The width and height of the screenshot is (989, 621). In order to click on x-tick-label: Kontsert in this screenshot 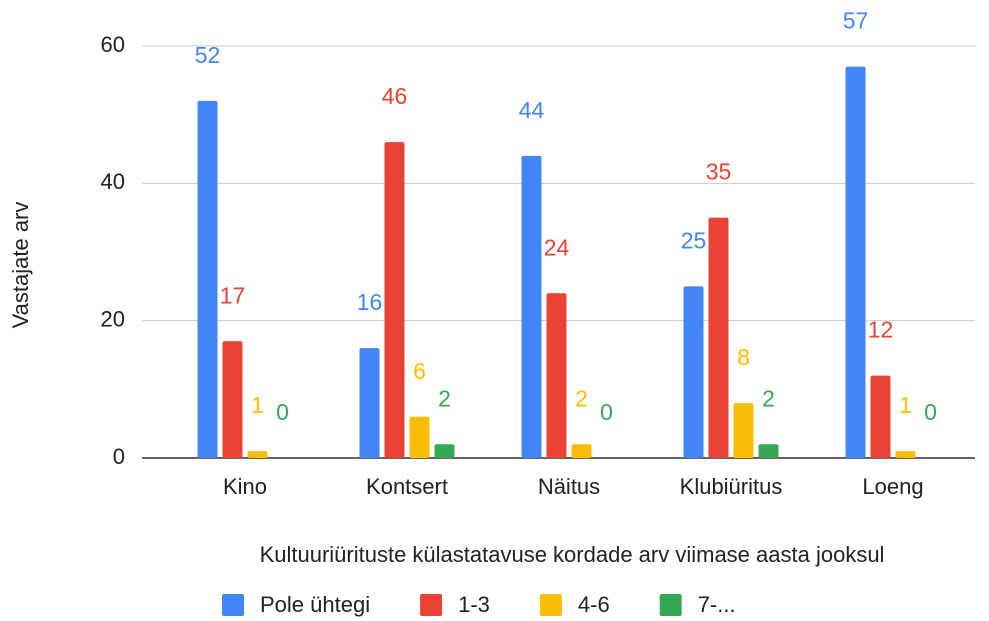, I will do `click(407, 486)`.